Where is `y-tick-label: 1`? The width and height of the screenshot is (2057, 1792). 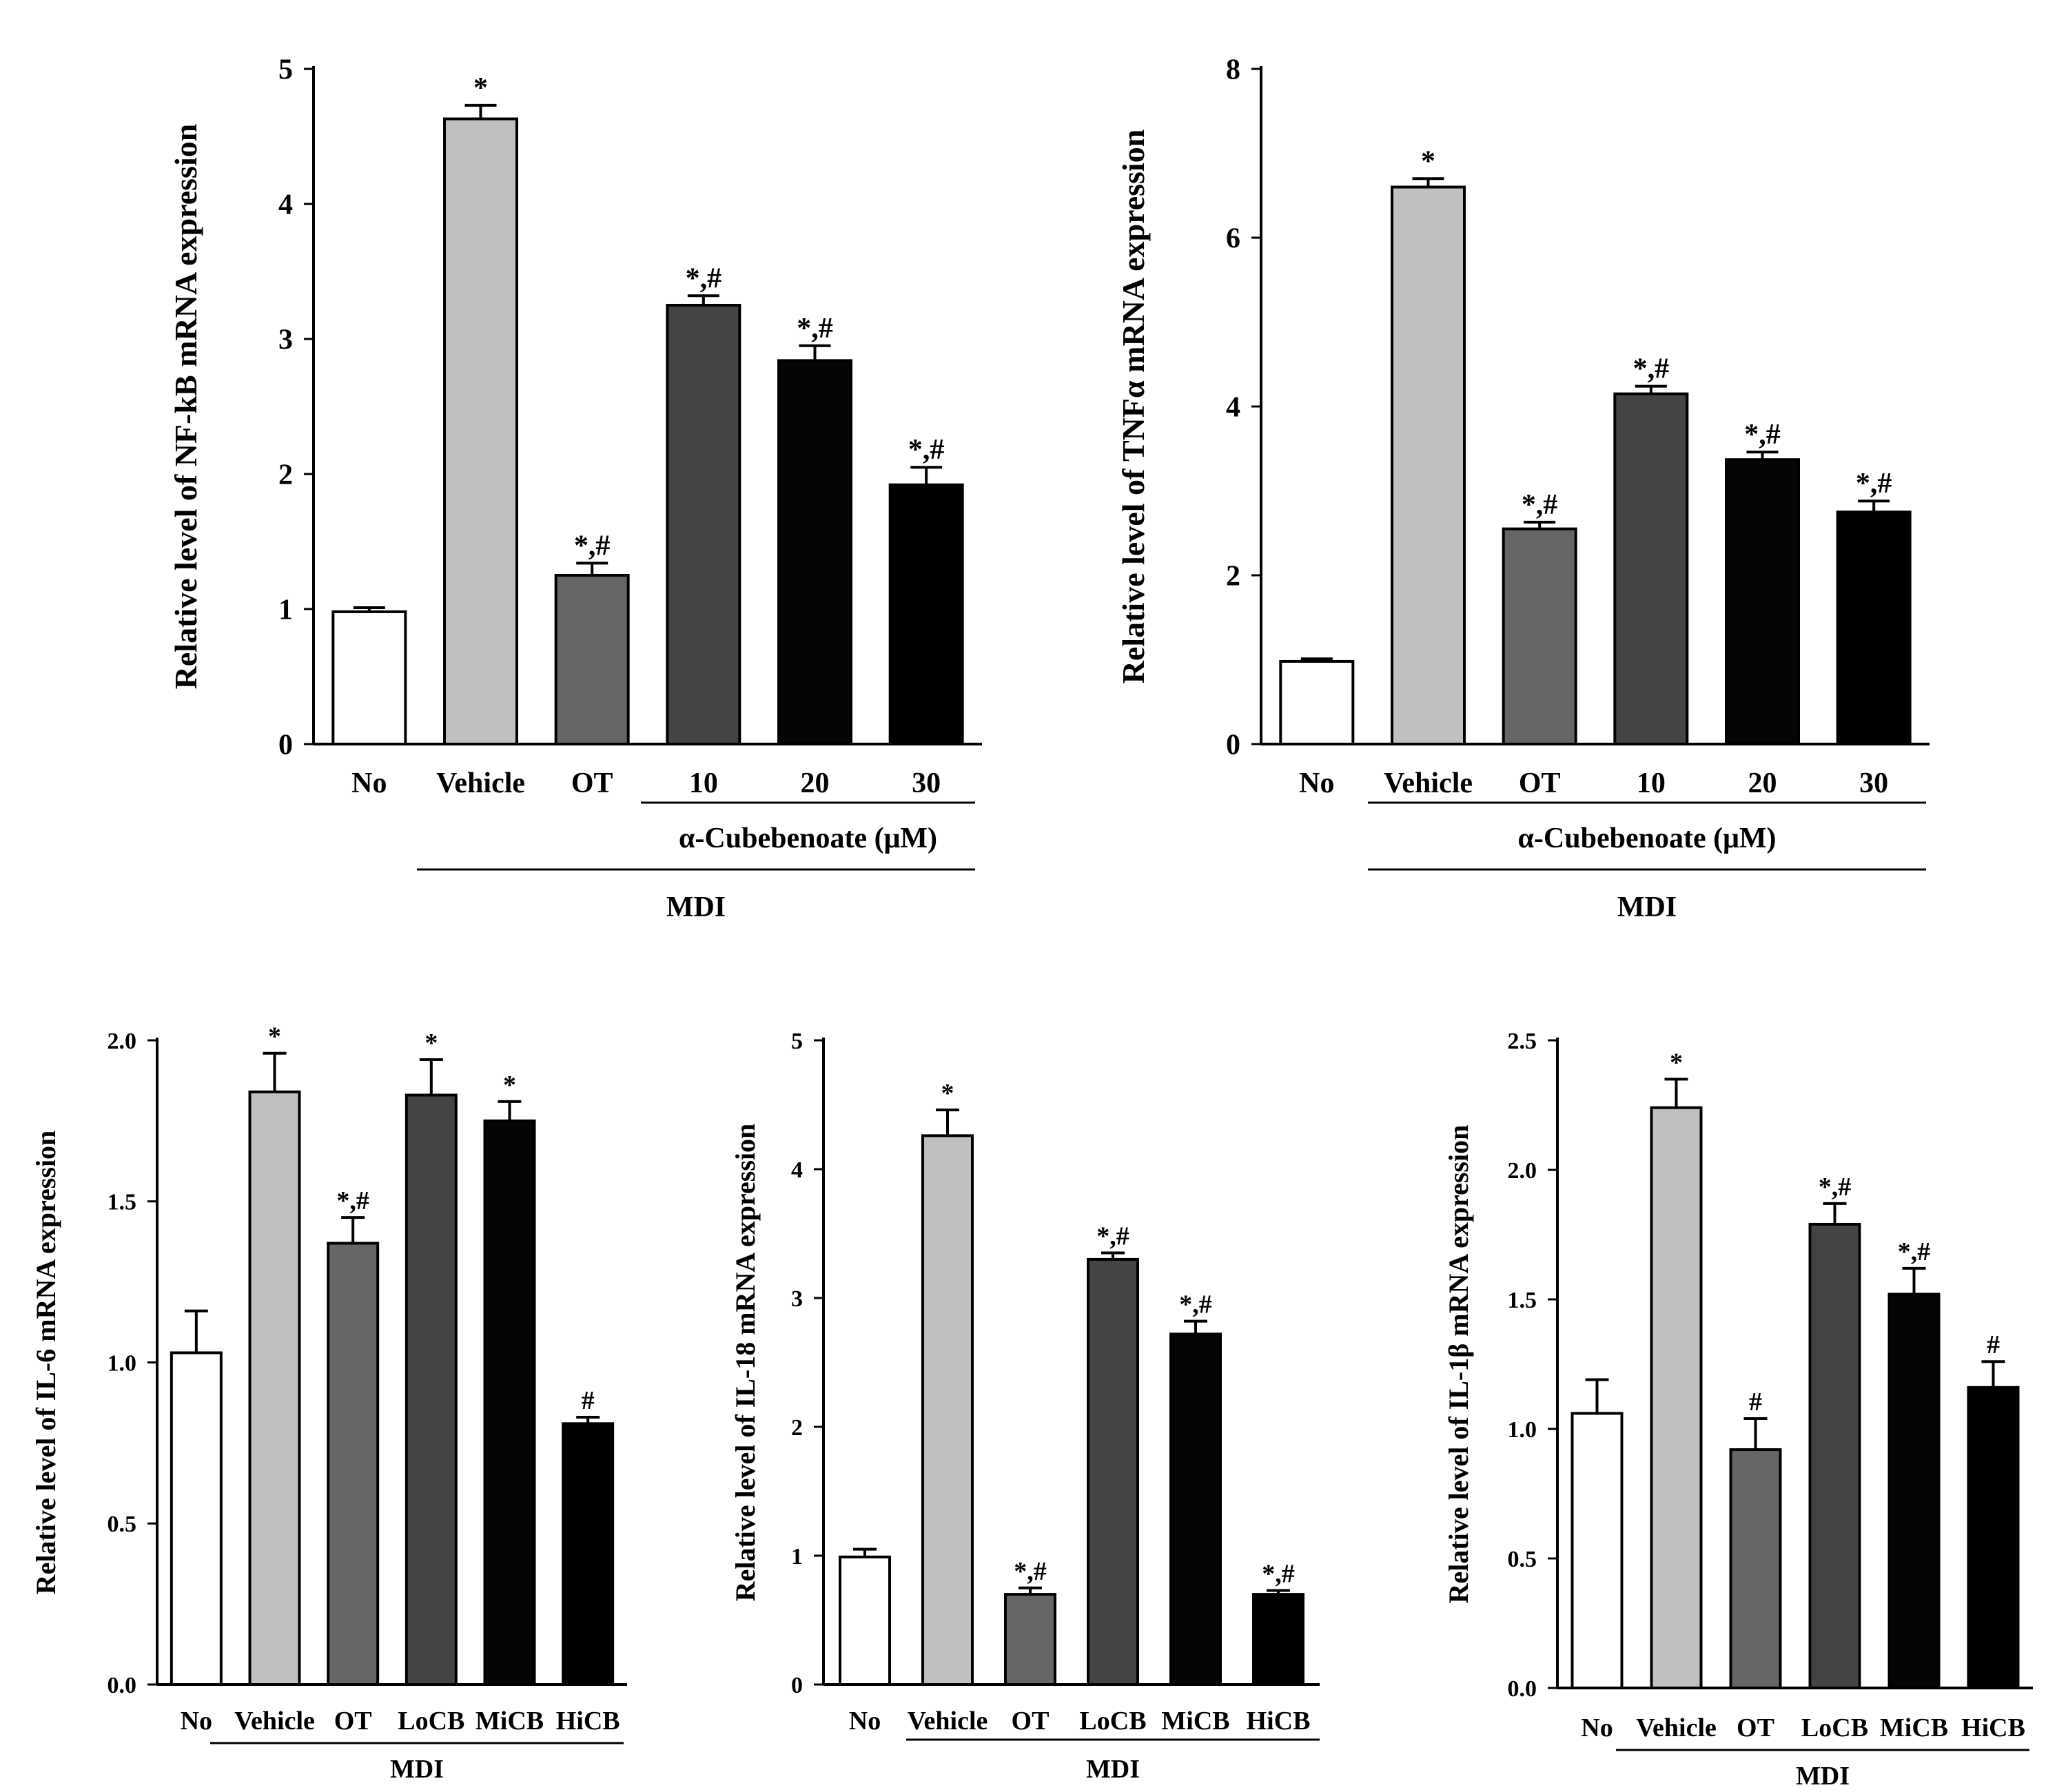
y-tick-label: 1 is located at coordinates (797, 1556).